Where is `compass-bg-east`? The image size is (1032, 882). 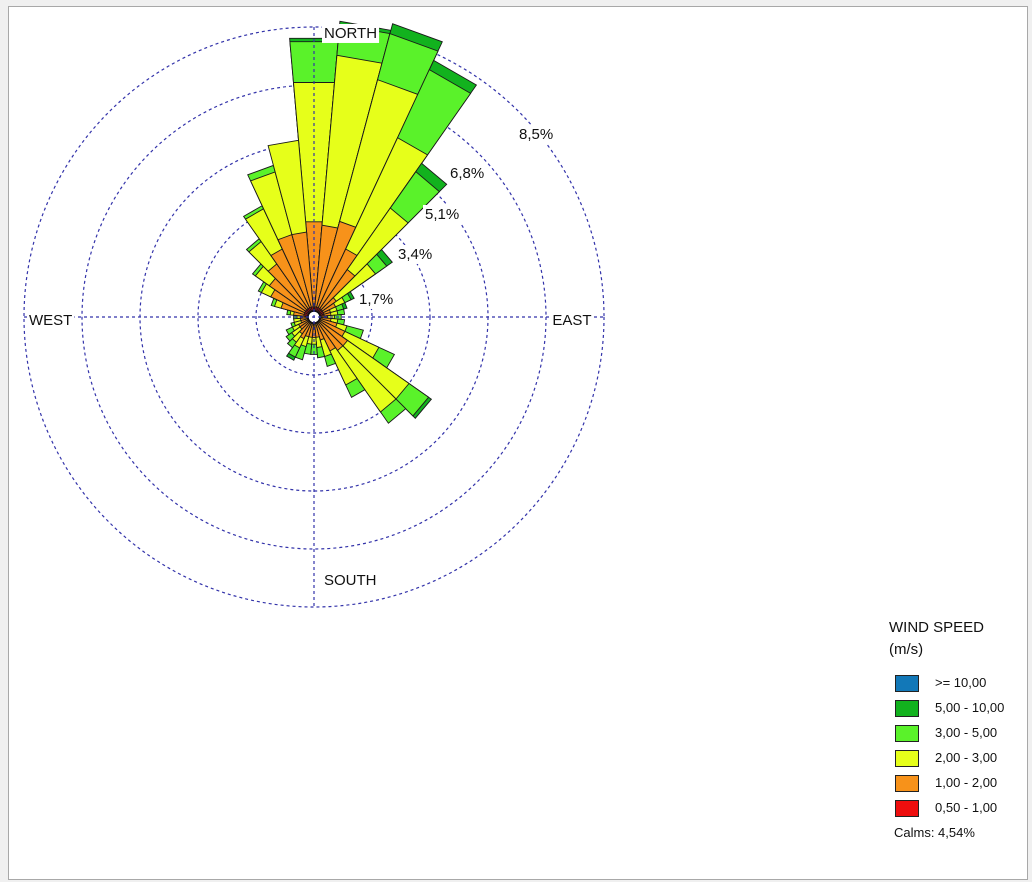 compass-bg-east is located at coordinates (572, 320).